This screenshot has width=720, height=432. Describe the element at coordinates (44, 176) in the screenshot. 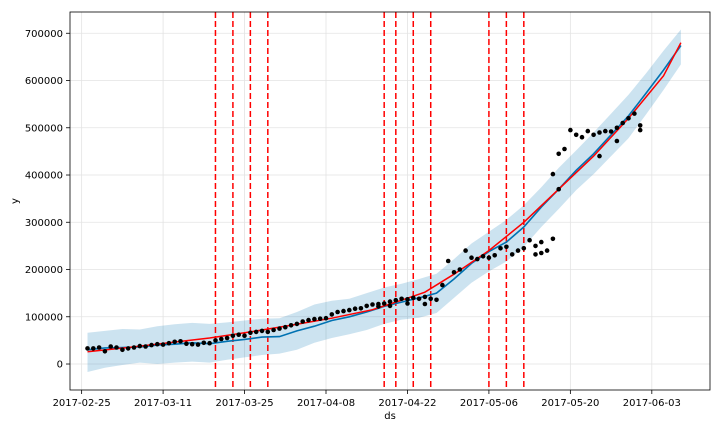

I see `y-tick-label: 400000` at that location.